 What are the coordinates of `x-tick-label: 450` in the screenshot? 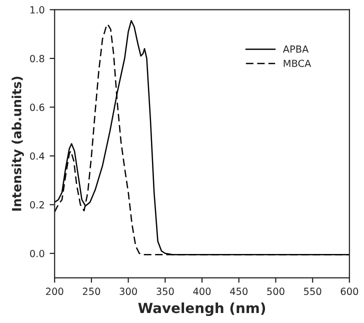 It's located at (239, 292).